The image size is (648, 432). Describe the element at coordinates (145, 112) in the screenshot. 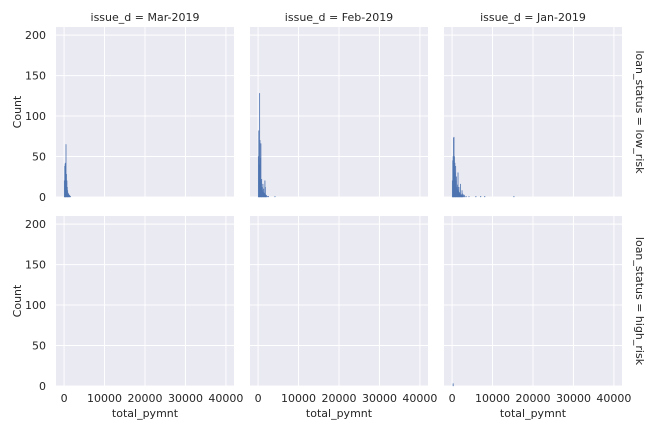

I see `facet-panel-r0c0` at that location.